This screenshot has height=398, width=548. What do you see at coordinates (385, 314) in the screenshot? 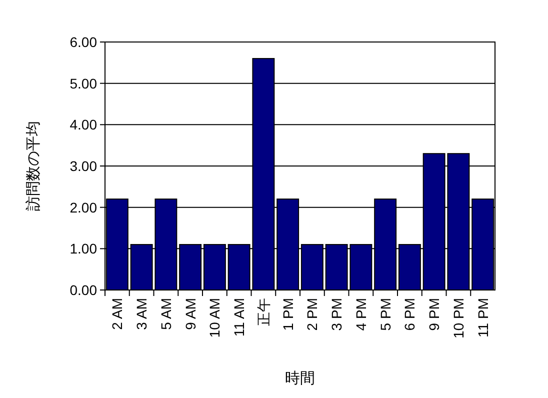
I see `x-tick-label: 5 PM` at bounding box center [385, 314].